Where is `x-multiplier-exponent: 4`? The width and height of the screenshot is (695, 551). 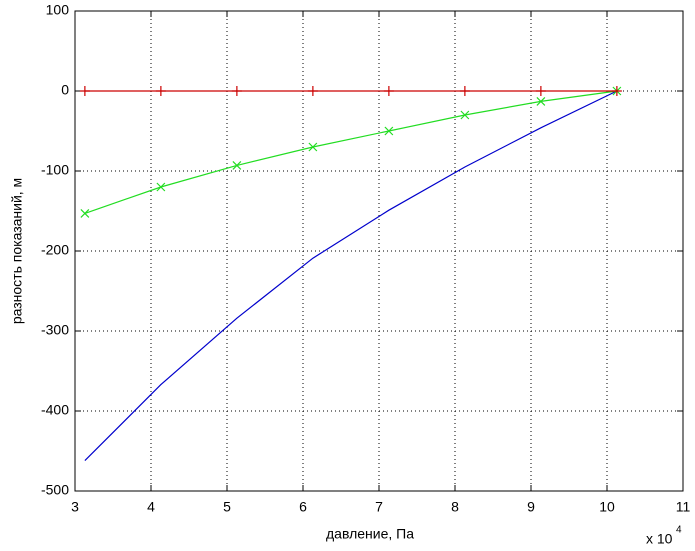 x-multiplier-exponent: 4 is located at coordinates (679, 530).